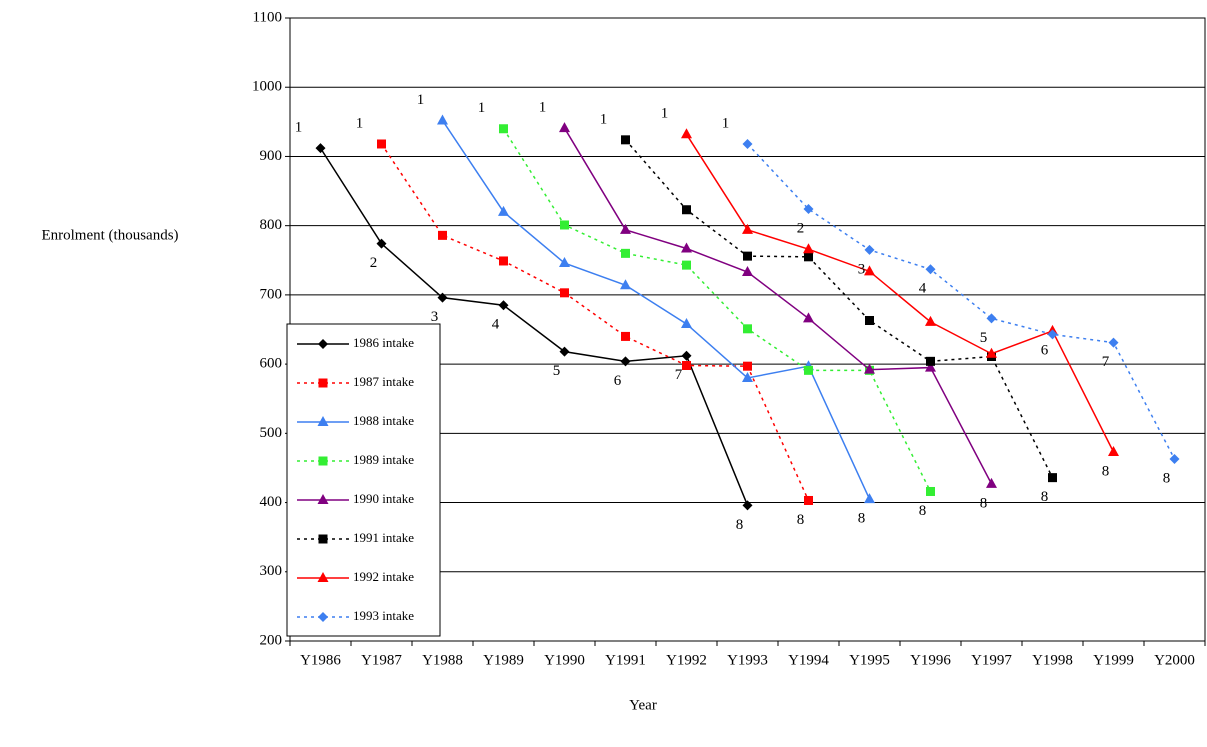 This screenshot has height=747, width=1207. What do you see at coordinates (442, 660) in the screenshot?
I see `x-tick-label: Y1988` at bounding box center [442, 660].